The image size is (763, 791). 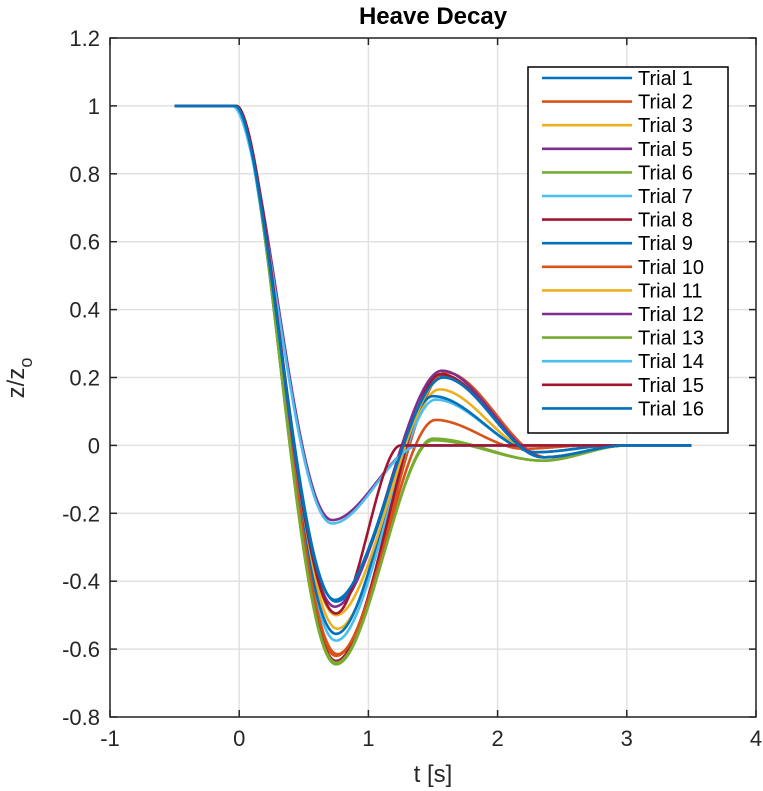 I want to click on y-tick-label: 1, so click(x=94, y=106).